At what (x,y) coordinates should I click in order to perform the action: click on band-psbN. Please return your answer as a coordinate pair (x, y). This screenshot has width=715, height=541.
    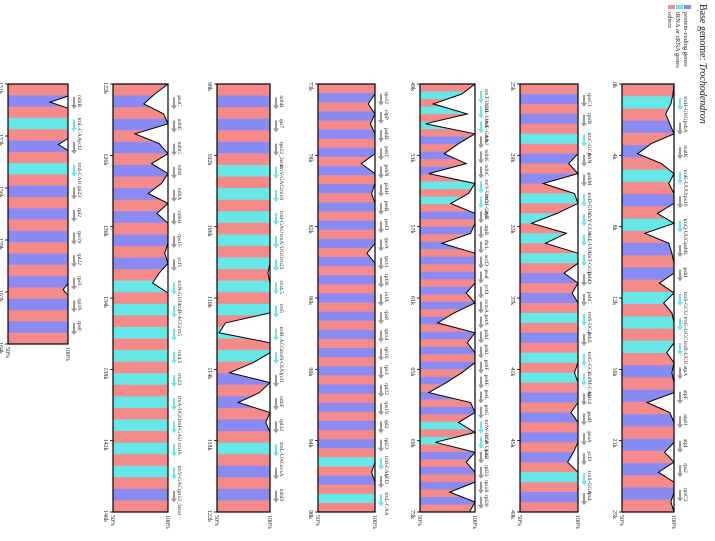
    Looking at the image, I should click on (346, 170).